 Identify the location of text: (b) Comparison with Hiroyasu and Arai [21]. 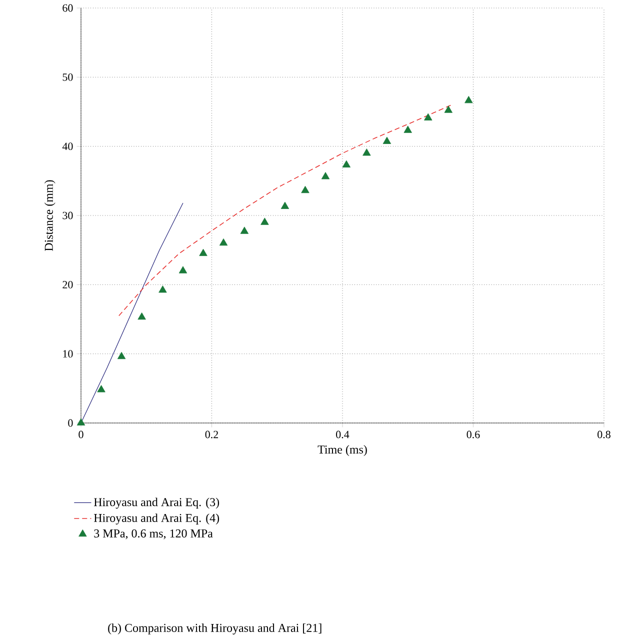
(215, 629).